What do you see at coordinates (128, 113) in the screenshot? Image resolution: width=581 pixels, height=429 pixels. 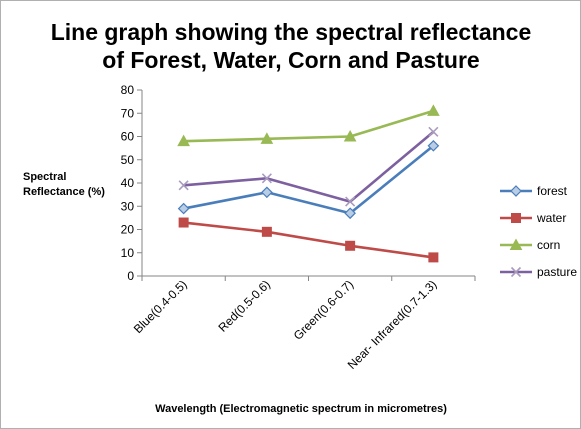 I see `y-tick-label: 70` at bounding box center [128, 113].